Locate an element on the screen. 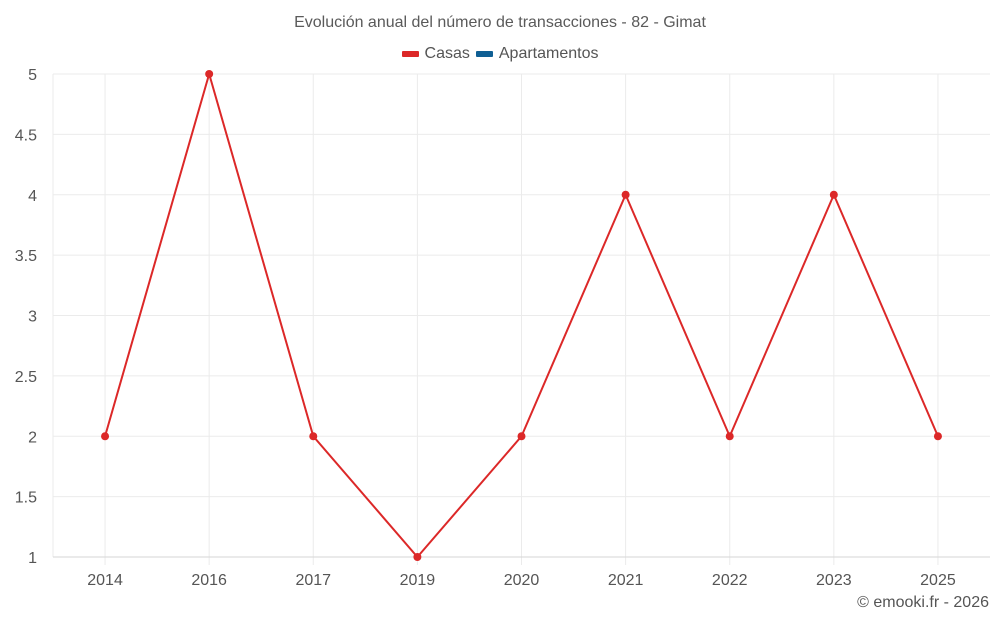 This screenshot has width=1000, height=625. legend-item-casas: Casas is located at coordinates (435, 54).